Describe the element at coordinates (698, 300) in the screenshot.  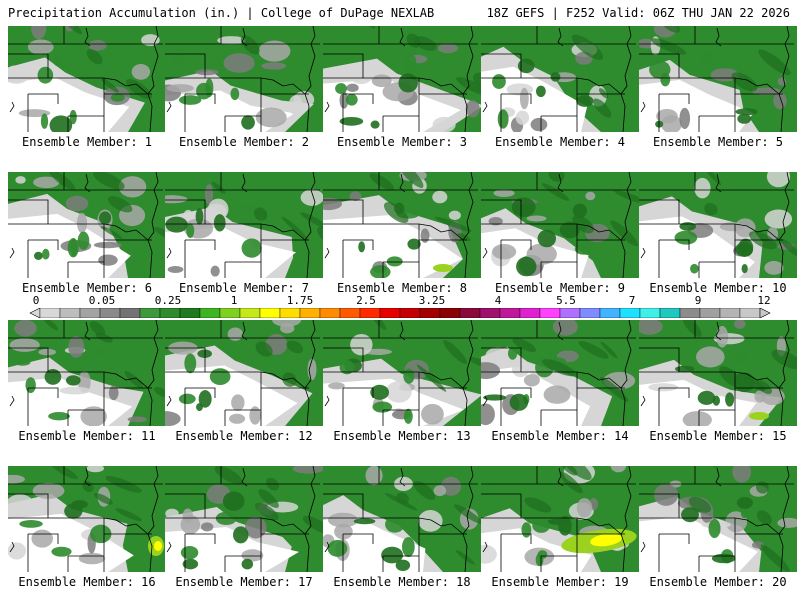
I see `scale-tick-label: 9` at that location.